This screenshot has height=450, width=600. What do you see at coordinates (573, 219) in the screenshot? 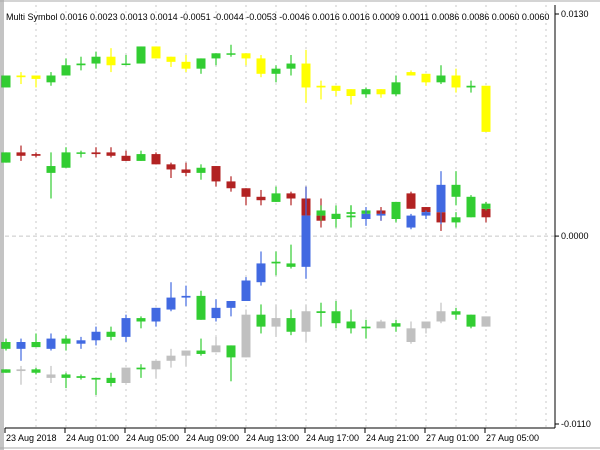
I see `y-axis: 0.0130 0.0000 -0.0110` at bounding box center [573, 219].